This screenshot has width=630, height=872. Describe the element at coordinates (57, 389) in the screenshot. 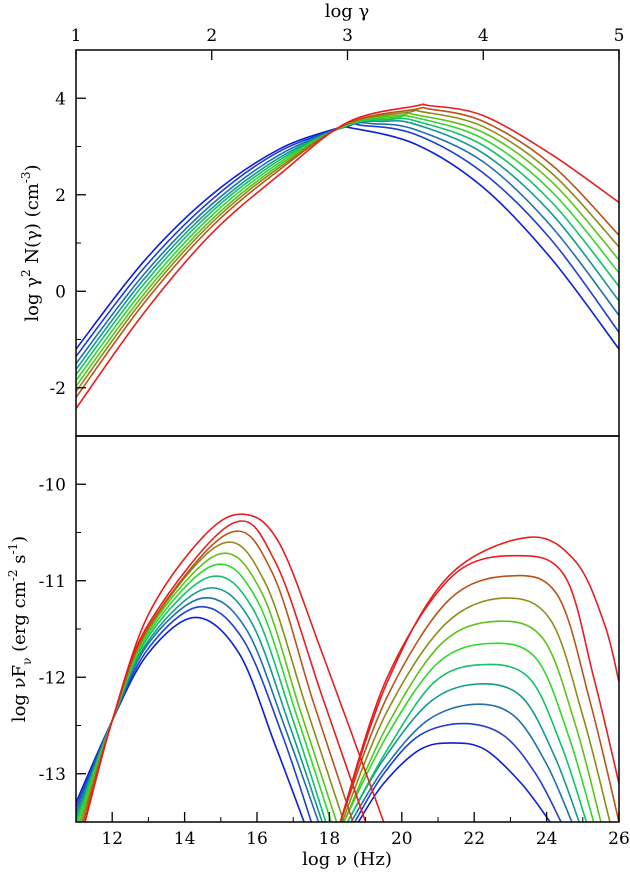

I see `top-y-tick-label: -2` at that location.